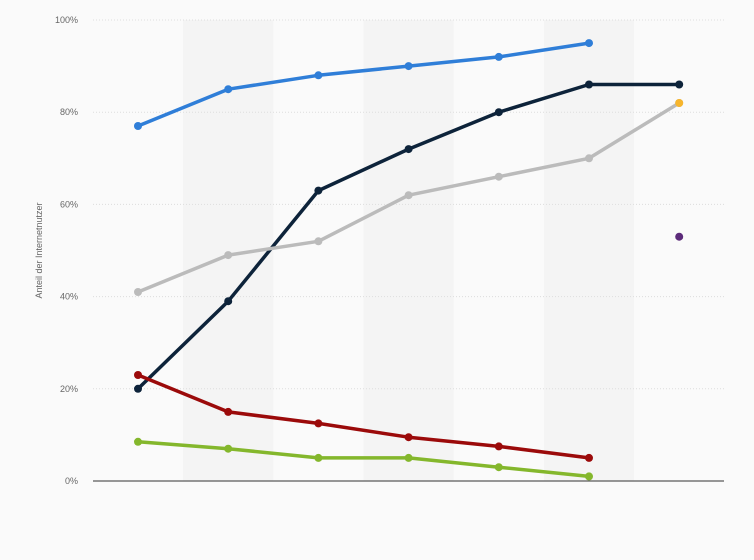  I want to click on y-tick-label: 20%, so click(69, 389).